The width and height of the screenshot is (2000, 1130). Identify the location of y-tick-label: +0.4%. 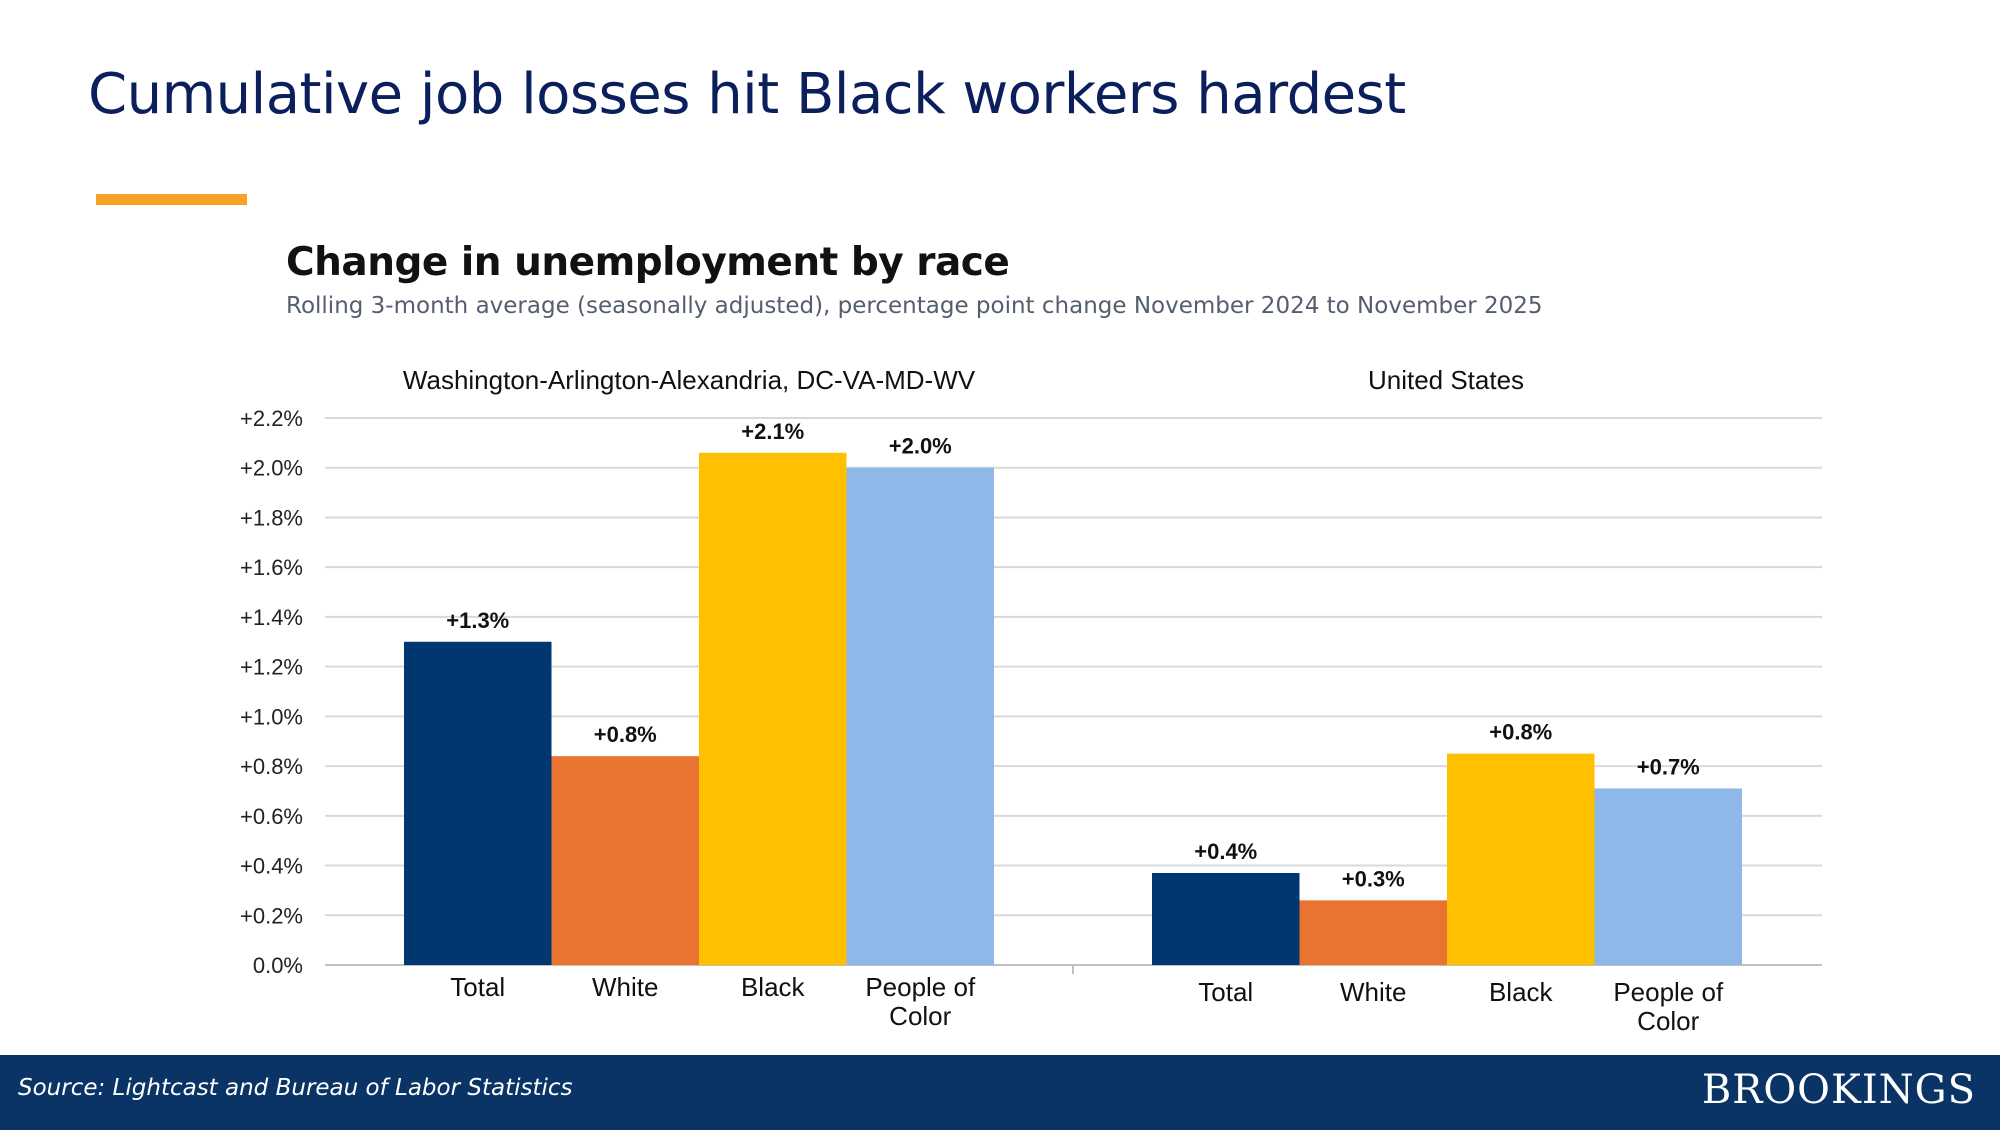
(271, 866).